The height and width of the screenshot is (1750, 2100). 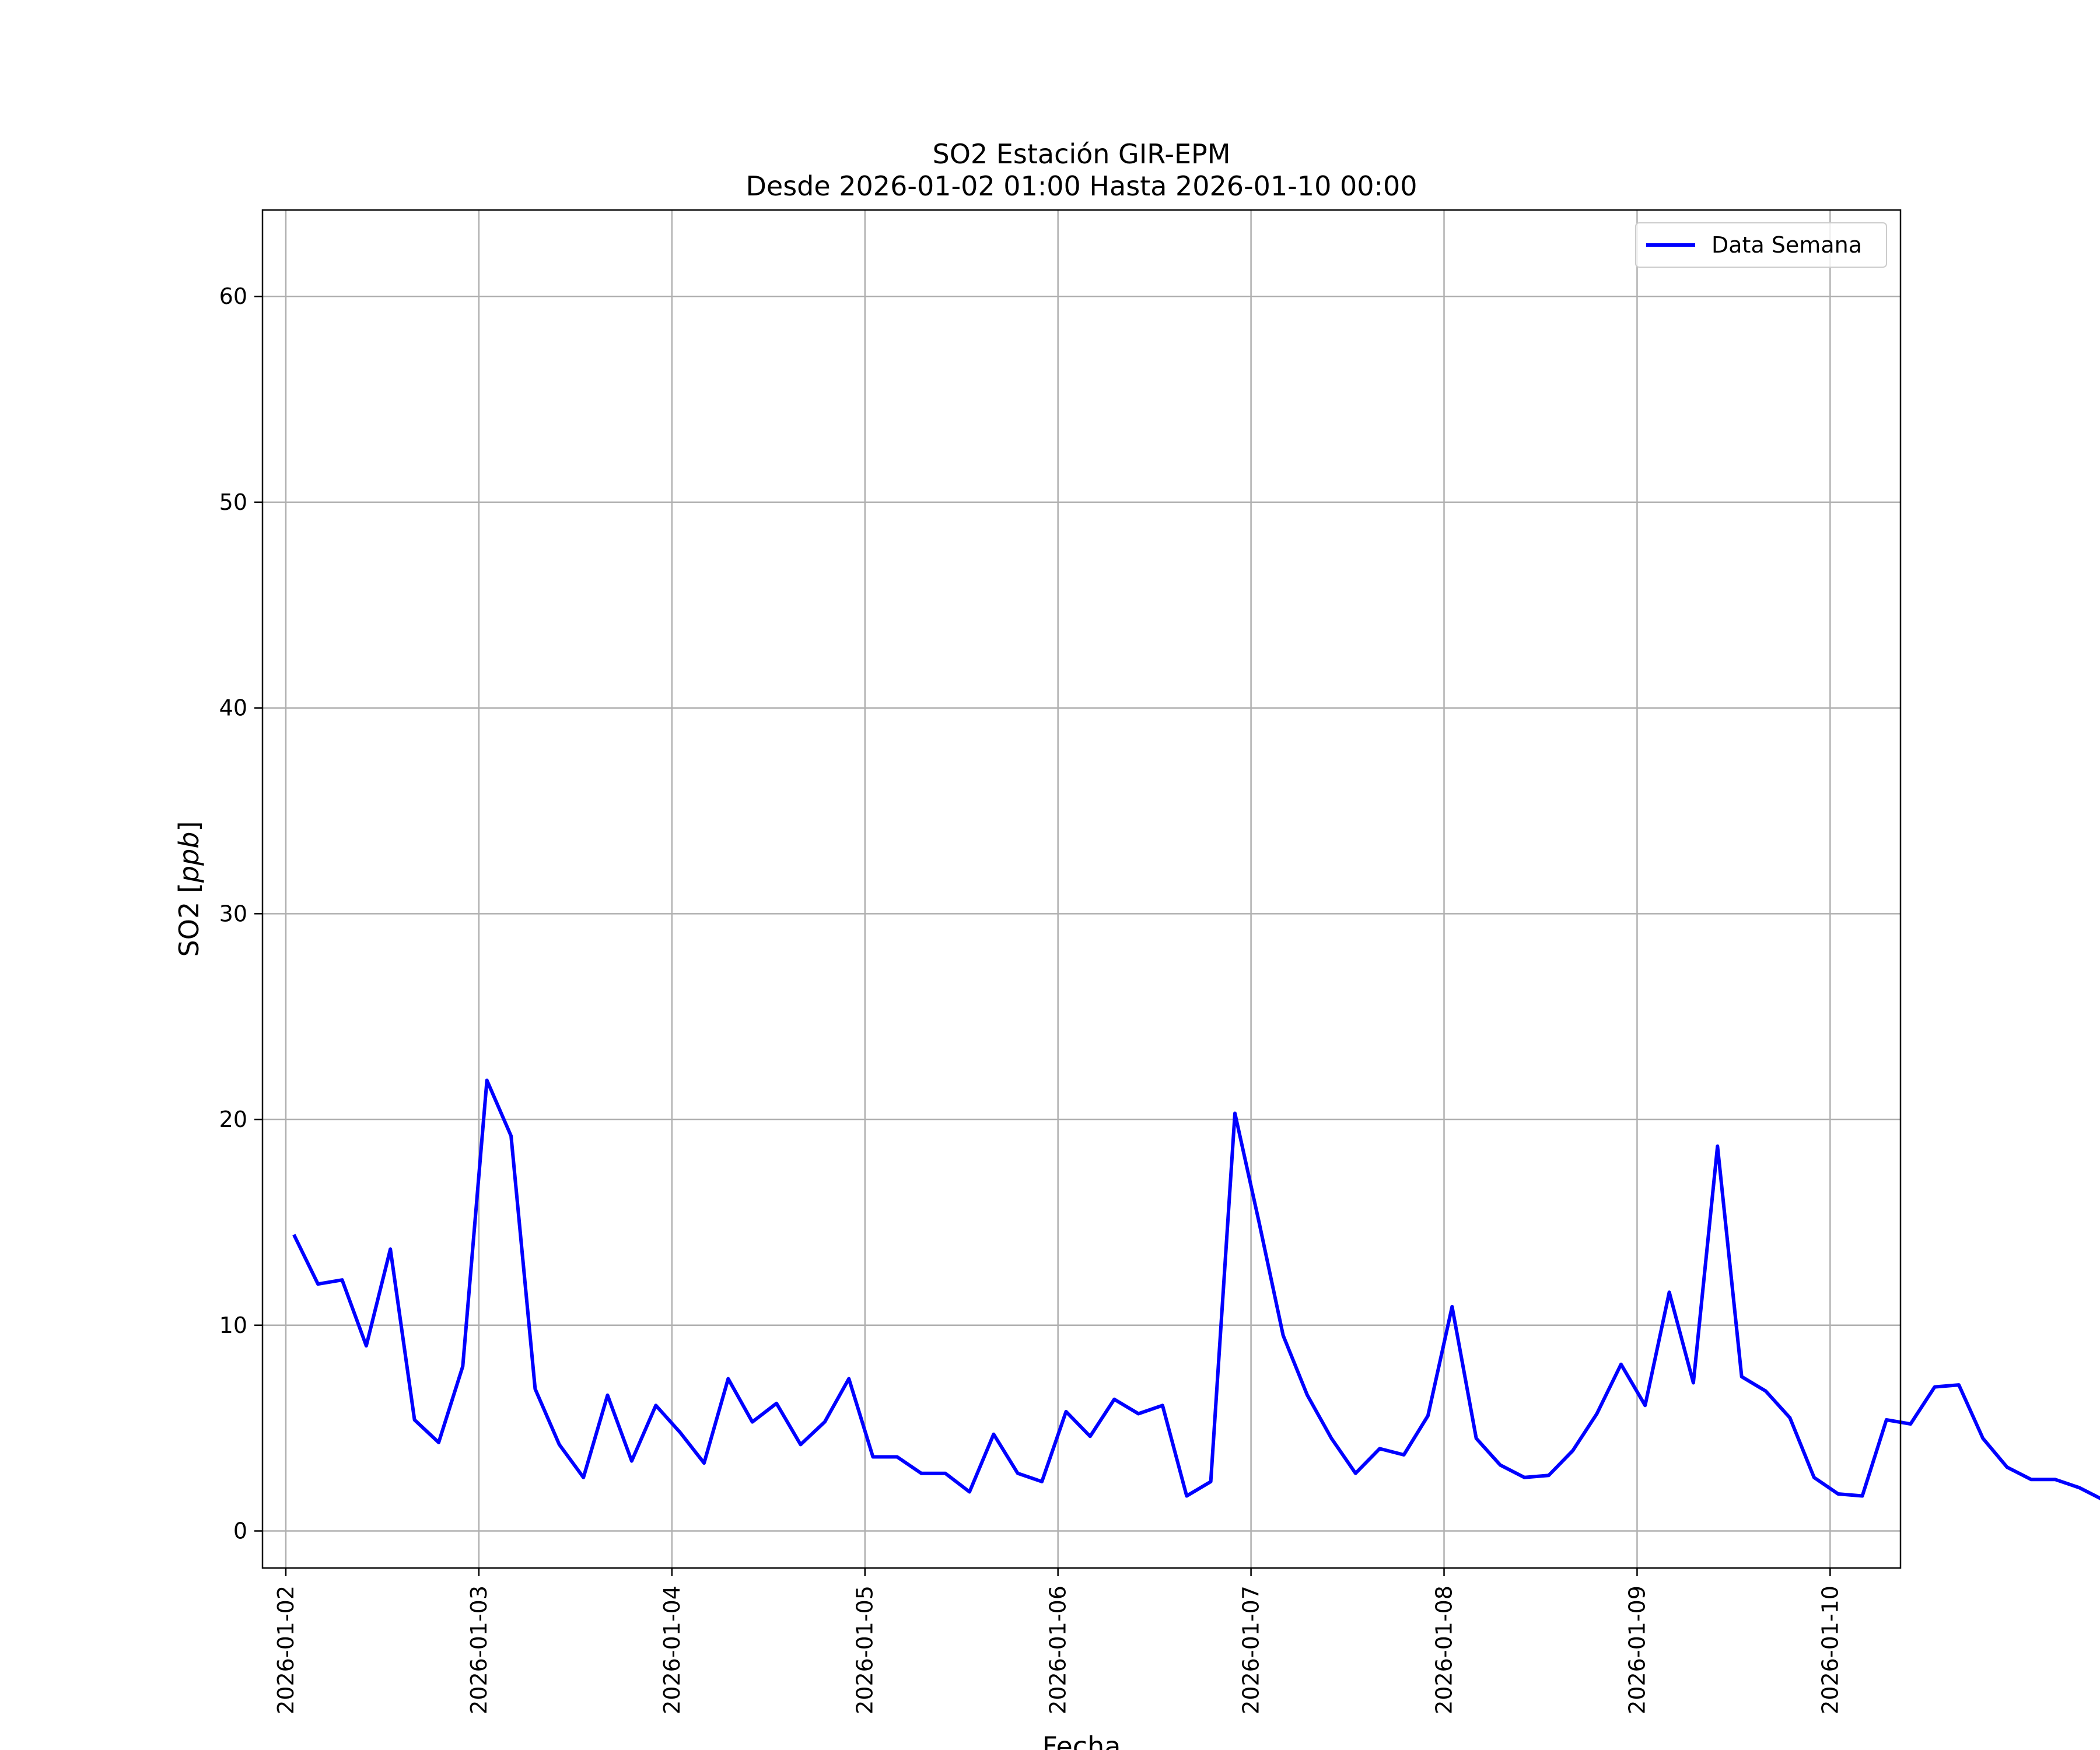 I want to click on y-tick-label: 40, so click(x=233, y=708).